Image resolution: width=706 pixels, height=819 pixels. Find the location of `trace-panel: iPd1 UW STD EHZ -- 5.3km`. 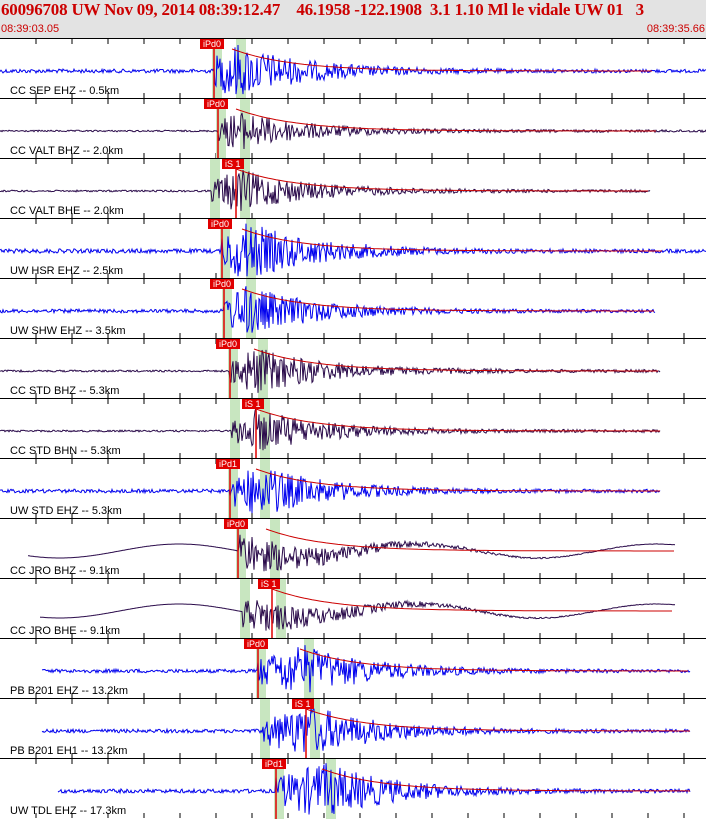

trace-panel: iPd1 UW STD EHZ -- 5.3km is located at coordinates (353, 488).